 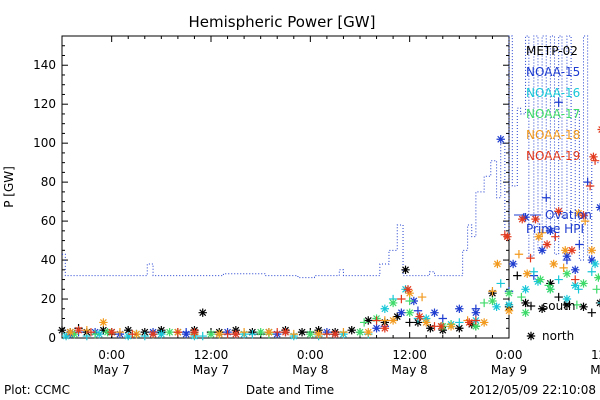 What do you see at coordinates (551, 321) in the screenshot?
I see `marker-legend: south north` at bounding box center [551, 321].